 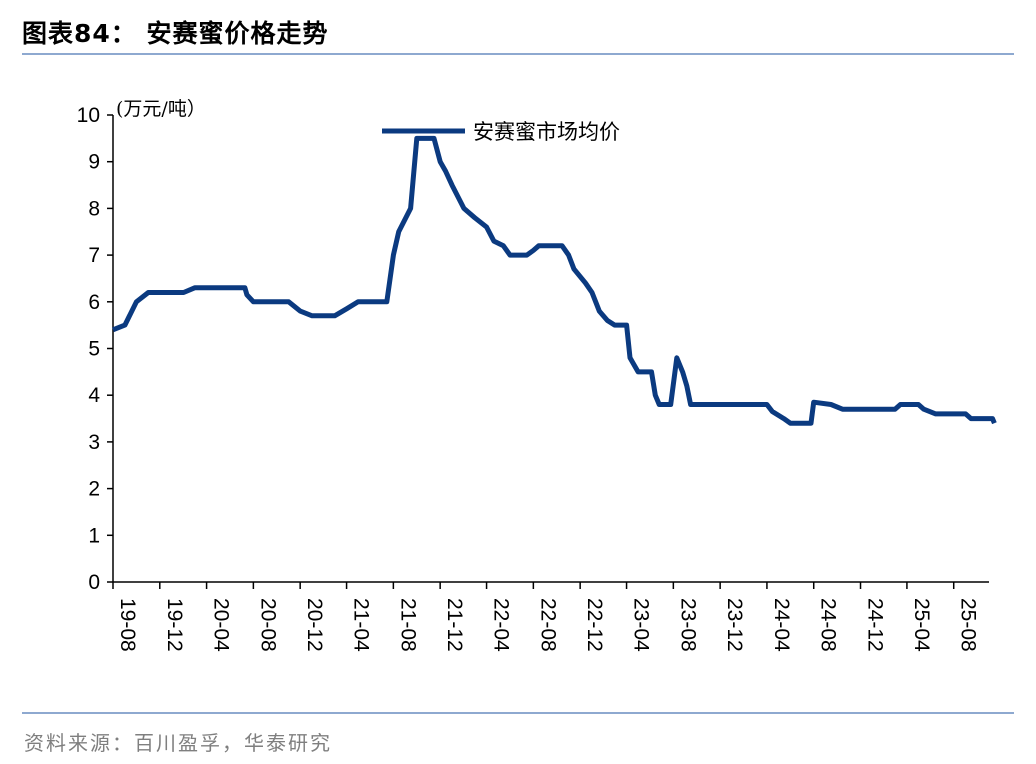 I want to click on x-tick-label: 21-04, so click(x=361, y=625).